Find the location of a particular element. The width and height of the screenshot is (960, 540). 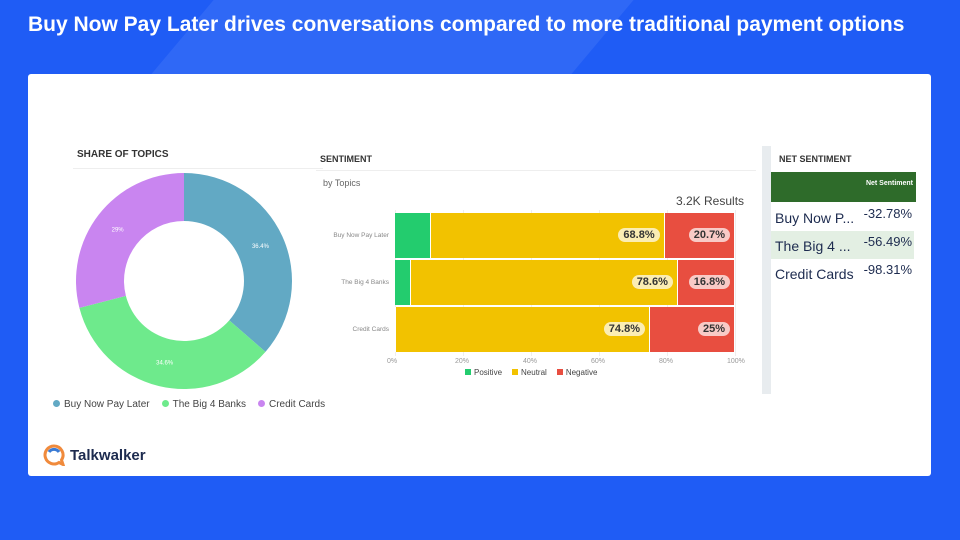

donut-chart: 36.4% 34.6% 29% is located at coordinates (183, 281).